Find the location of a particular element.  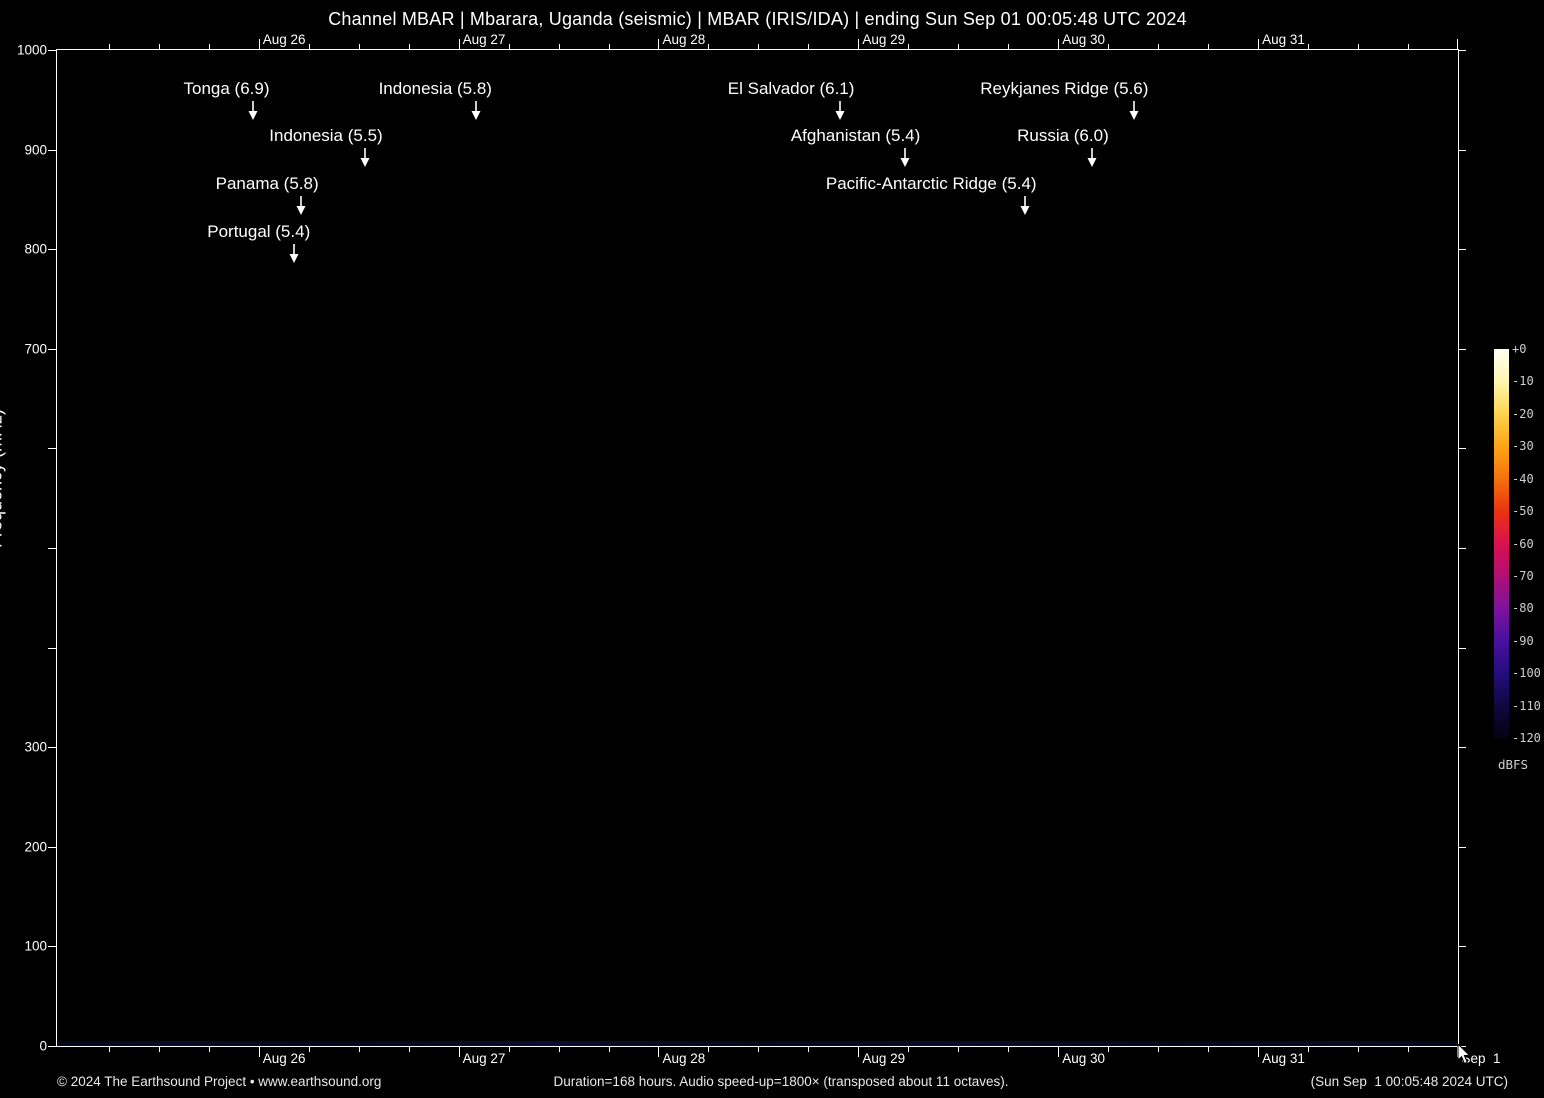

colorbar-tick-label: -120 is located at coordinates (1526, 738).